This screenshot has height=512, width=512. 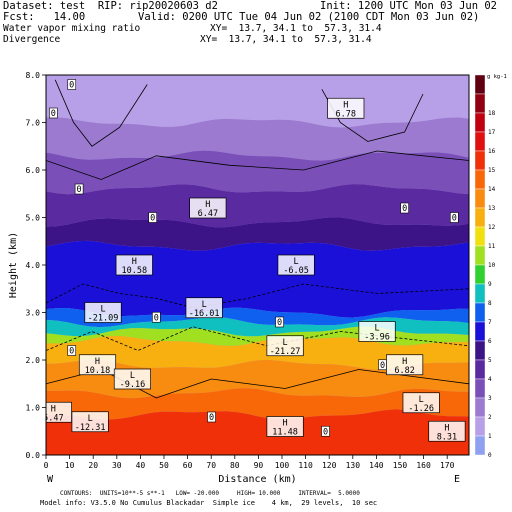 What do you see at coordinates (282, 465) in the screenshot?
I see `x-tick-label: 100` at bounding box center [282, 465].